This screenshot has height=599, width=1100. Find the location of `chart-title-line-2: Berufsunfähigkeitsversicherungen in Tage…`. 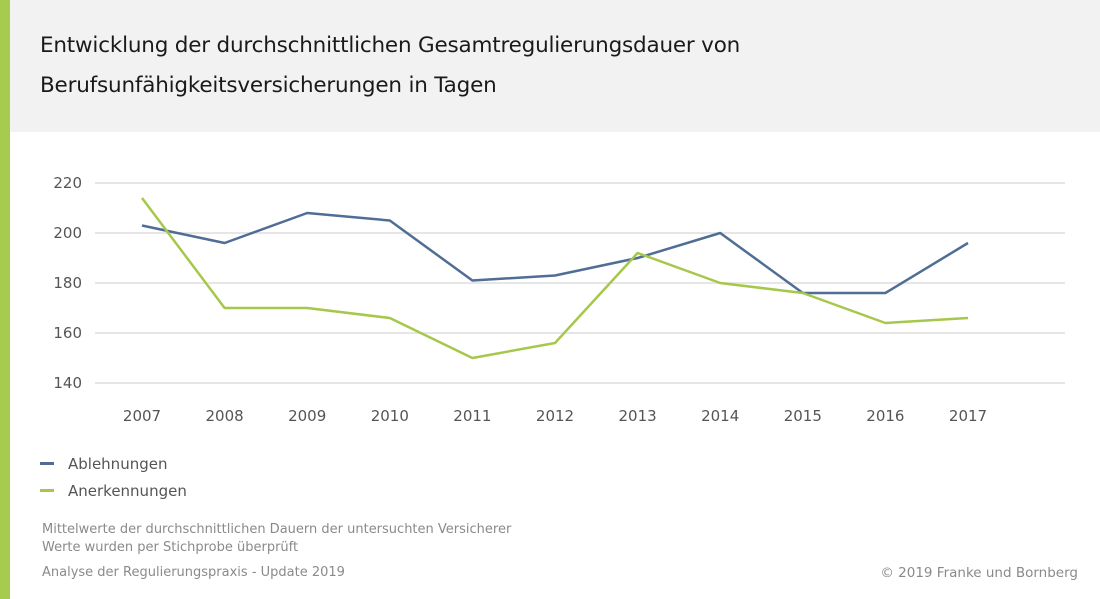

chart-title-line-2: Berufsunfähigkeitsversicherungen in Tage… is located at coordinates (268, 85).